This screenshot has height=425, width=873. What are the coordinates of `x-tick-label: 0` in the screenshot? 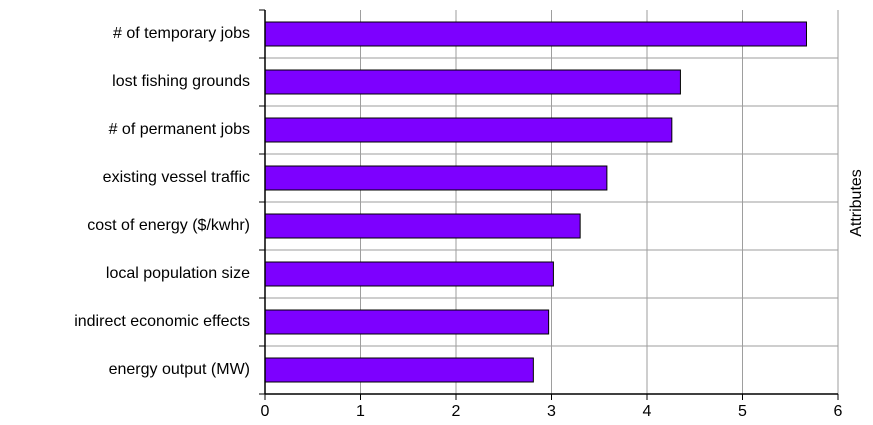 It's located at (265, 411).